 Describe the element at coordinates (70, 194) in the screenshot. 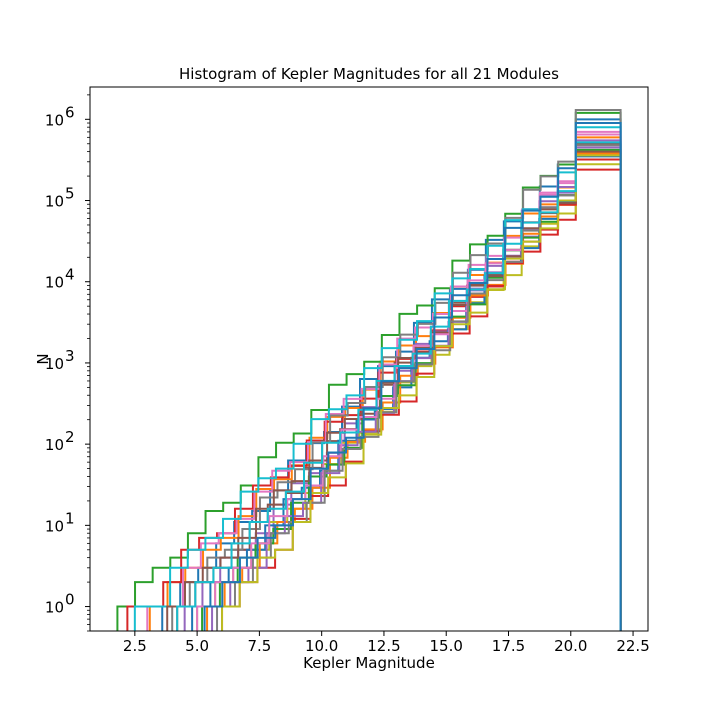

I see `y-tick-exponent: 5` at that location.